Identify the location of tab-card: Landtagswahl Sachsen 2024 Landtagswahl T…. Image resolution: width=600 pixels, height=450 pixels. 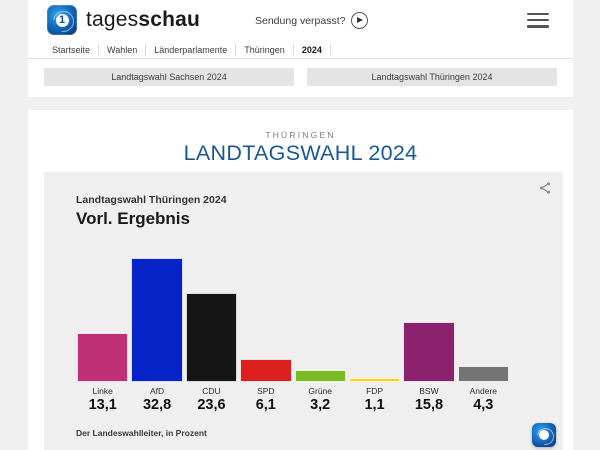
(300, 78).